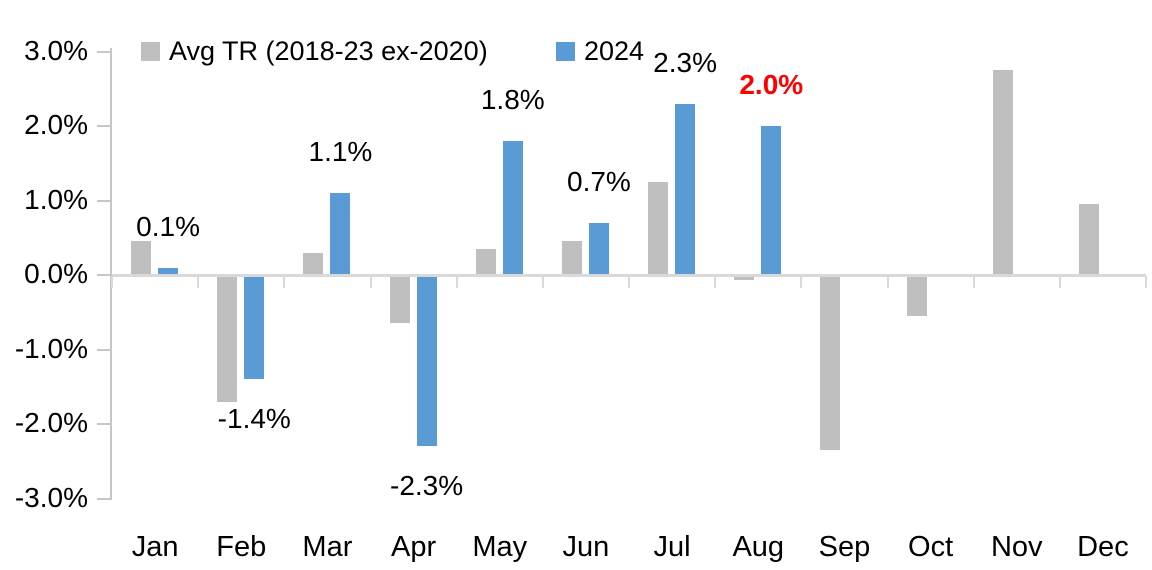 The image size is (1152, 570). What do you see at coordinates (500, 547) in the screenshot?
I see `x-axis-label-may: May` at bounding box center [500, 547].